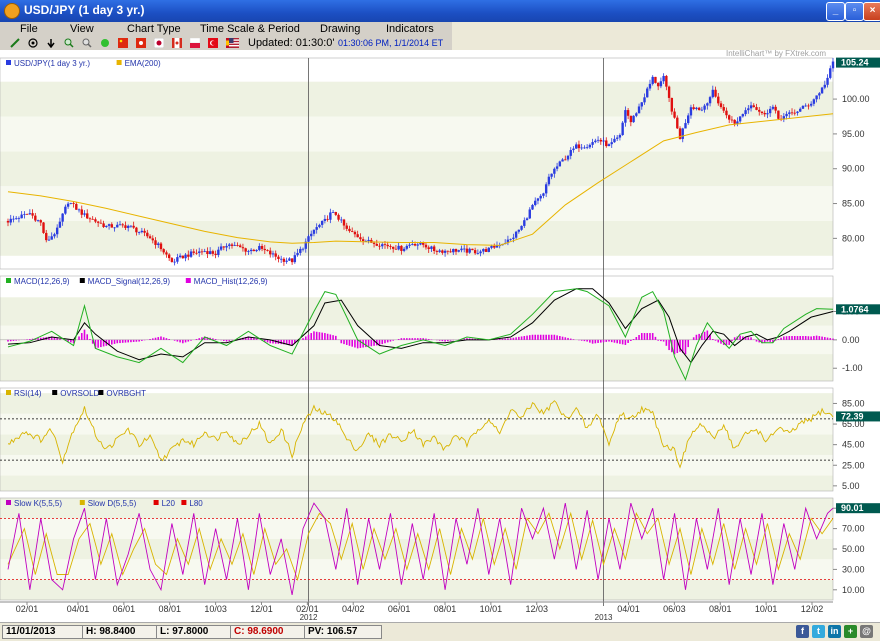  I want to click on menu-time-scale-period: Time Scale & Period, so click(250, 29).